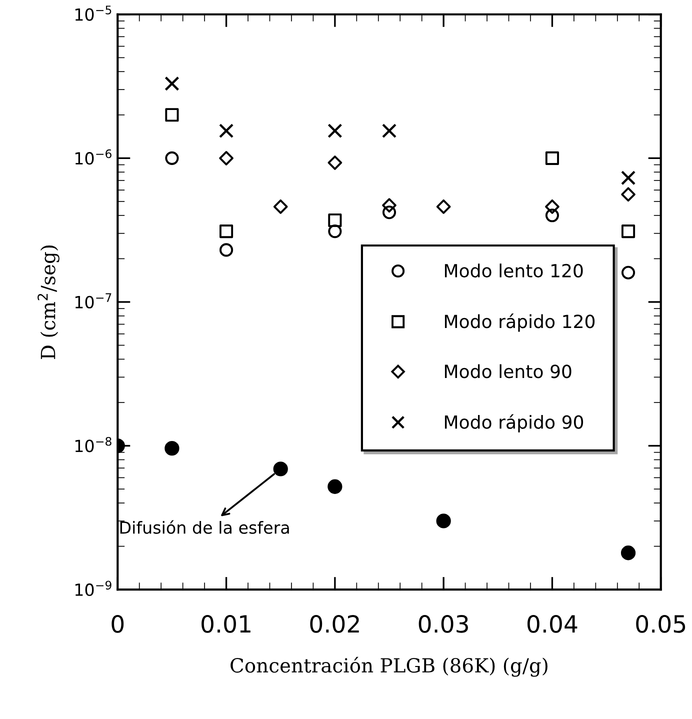  Describe the element at coordinates (334, 623) in the screenshot. I see `x-tick-label: 0.02` at that location.